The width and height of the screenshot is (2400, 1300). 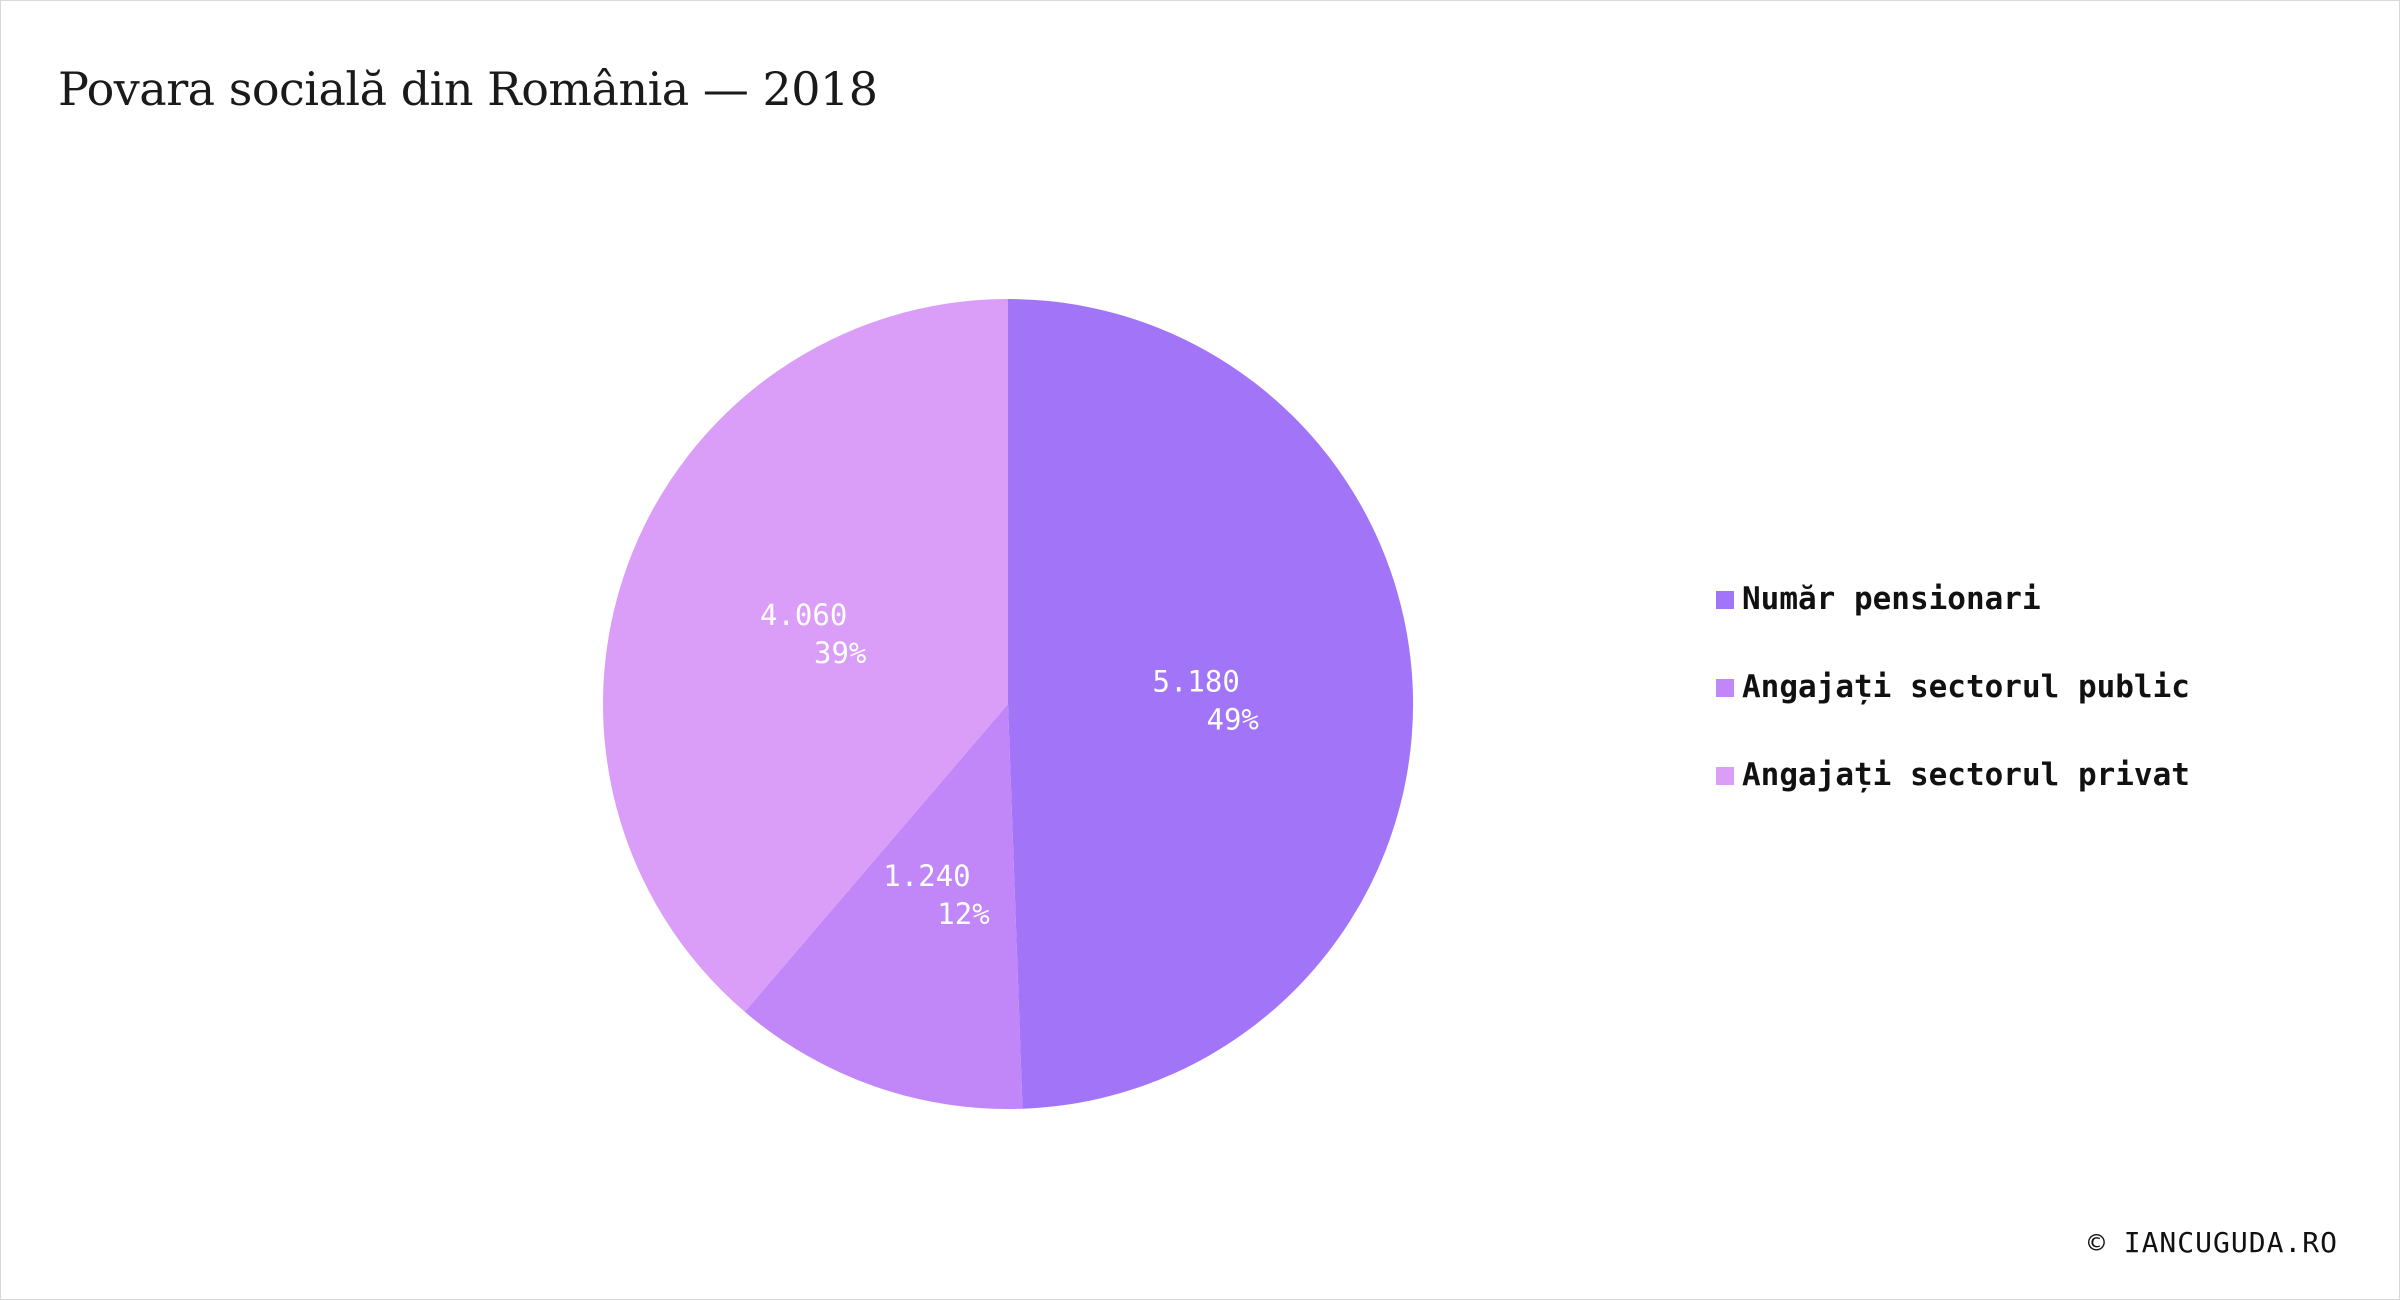 What do you see at coordinates (963, 914) in the screenshot?
I see `slice-percent-label-1: 12%` at bounding box center [963, 914].